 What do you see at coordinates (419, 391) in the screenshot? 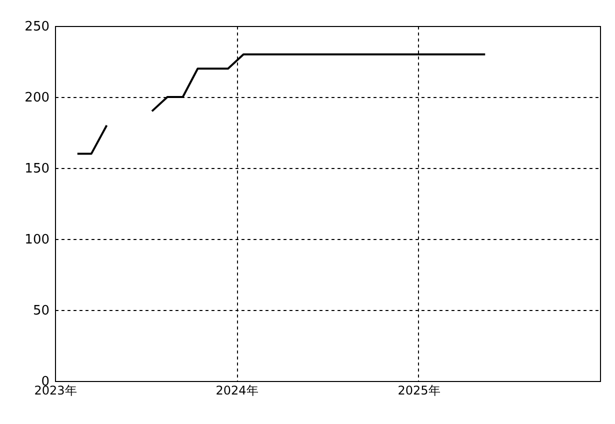
I see `x-tick-label: 2025年` at bounding box center [419, 391].